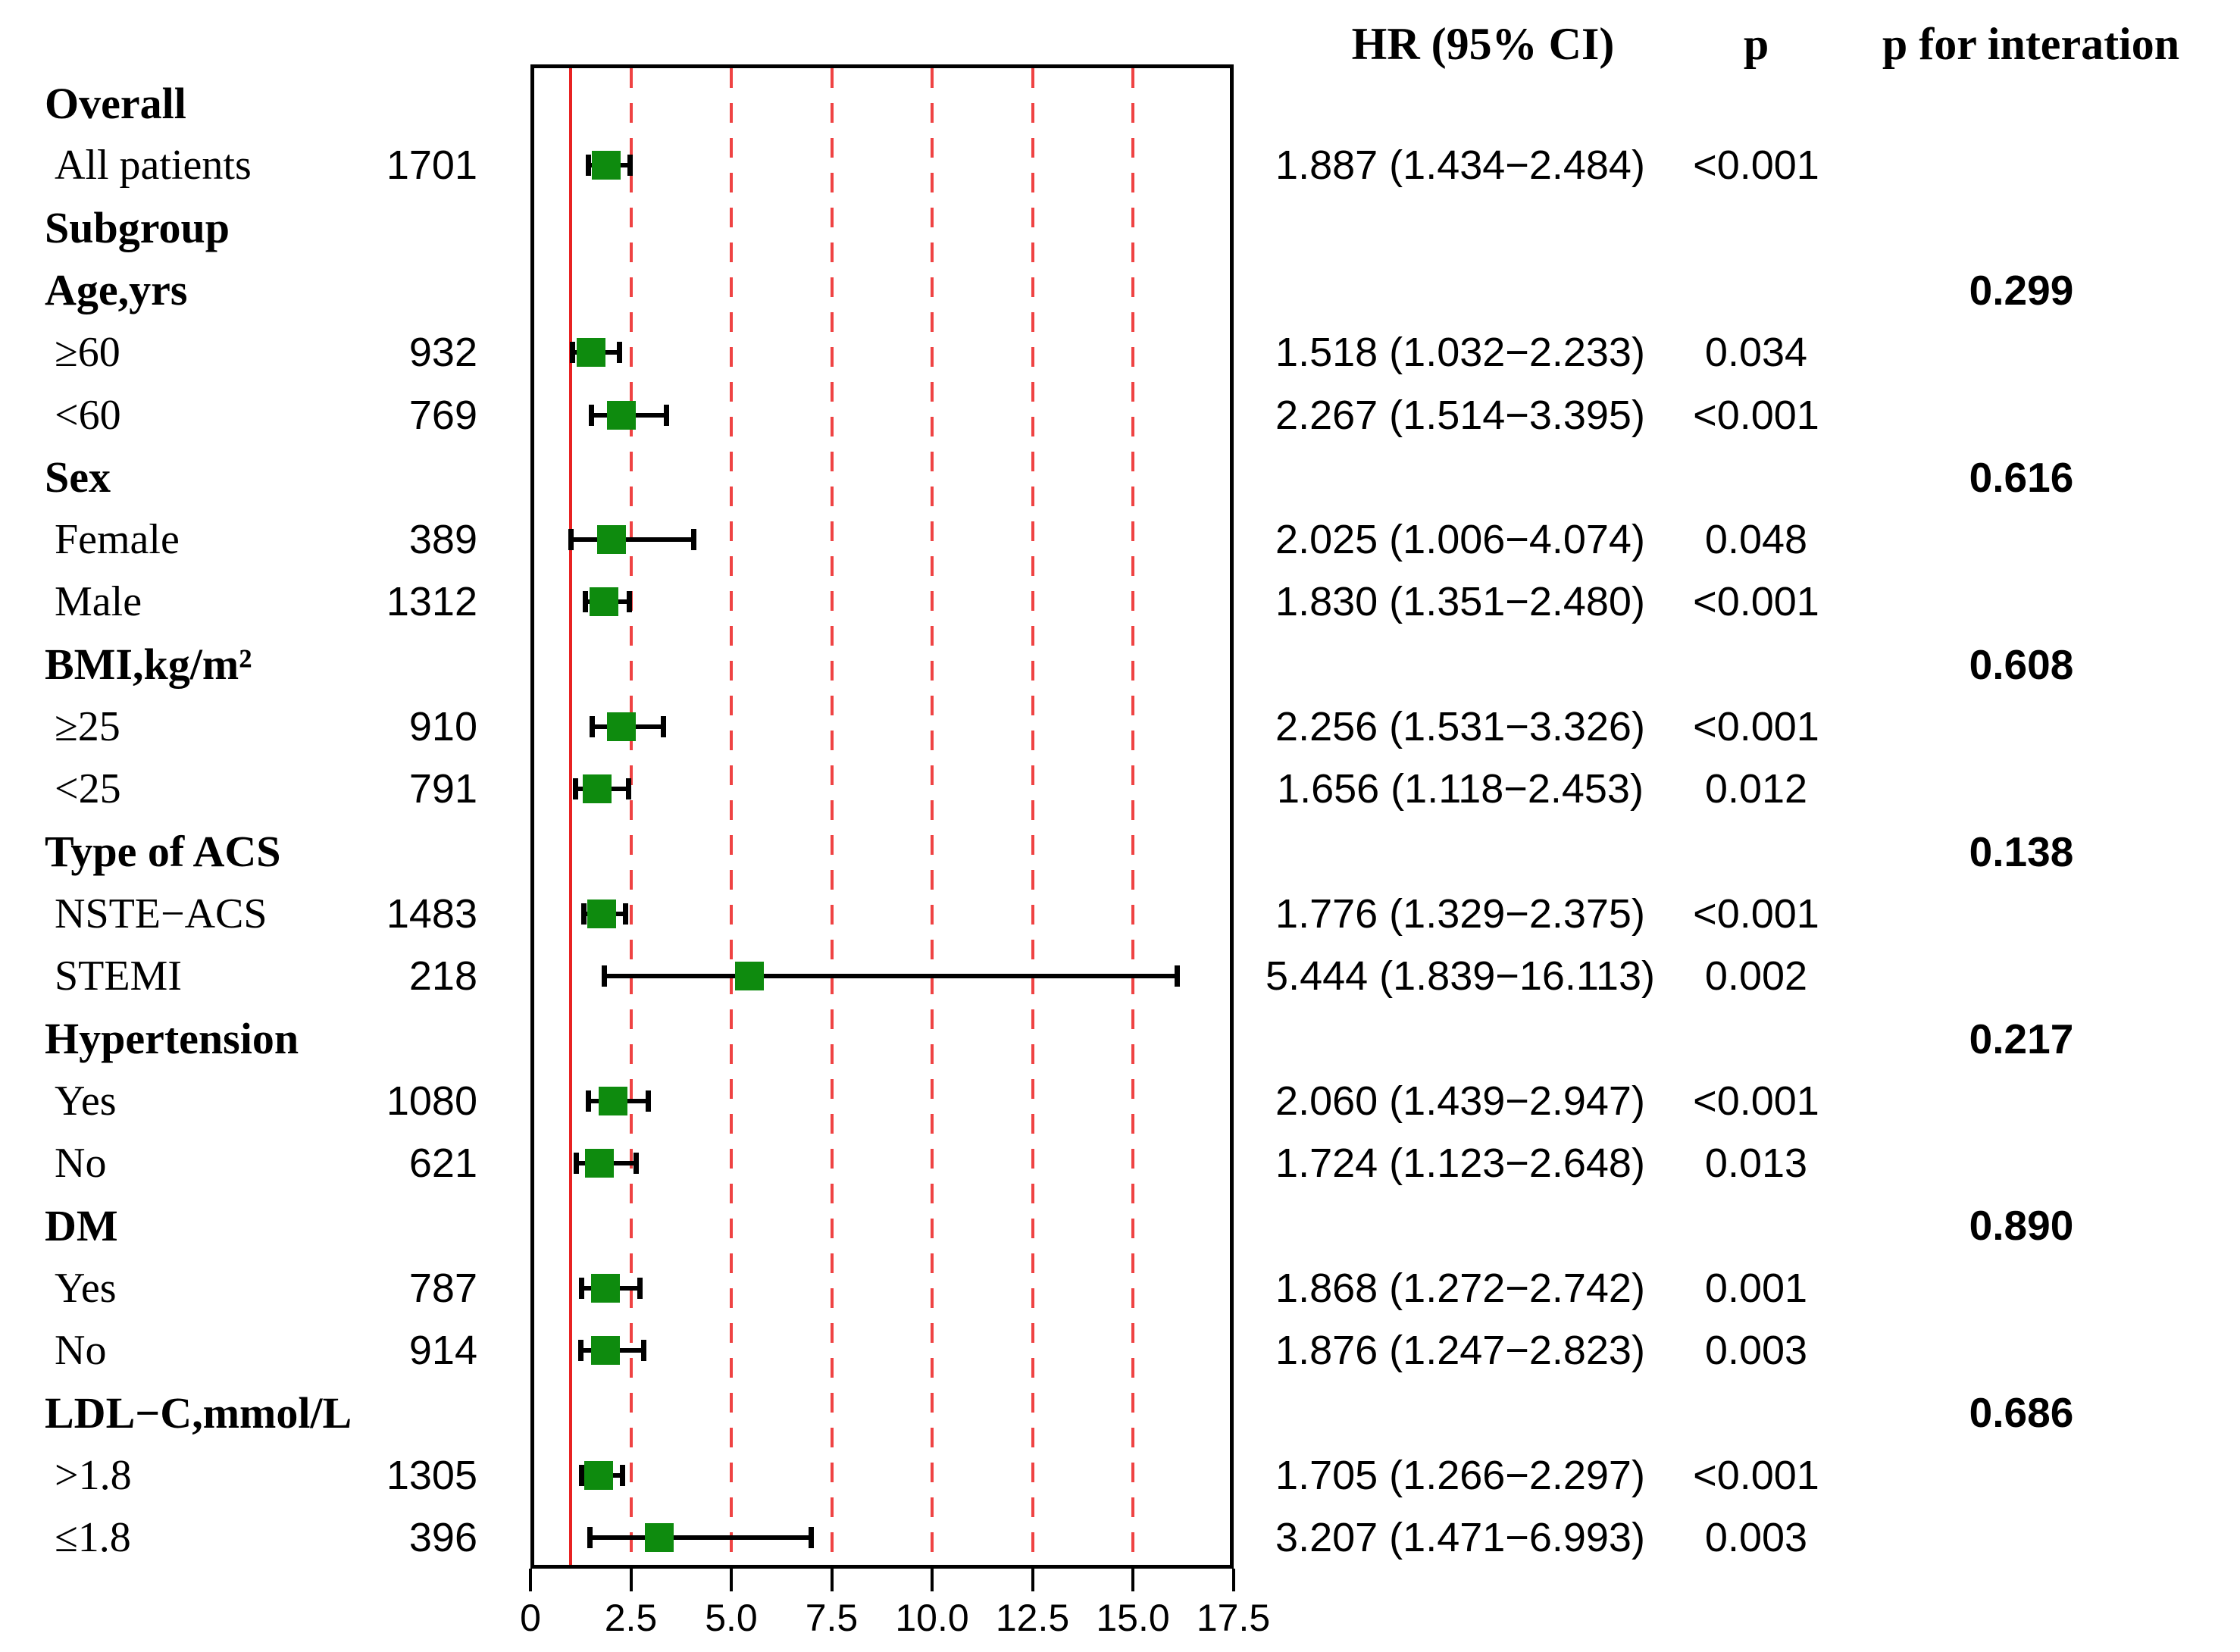  I want to click on row-label-25-10: ≥25, so click(87, 726).